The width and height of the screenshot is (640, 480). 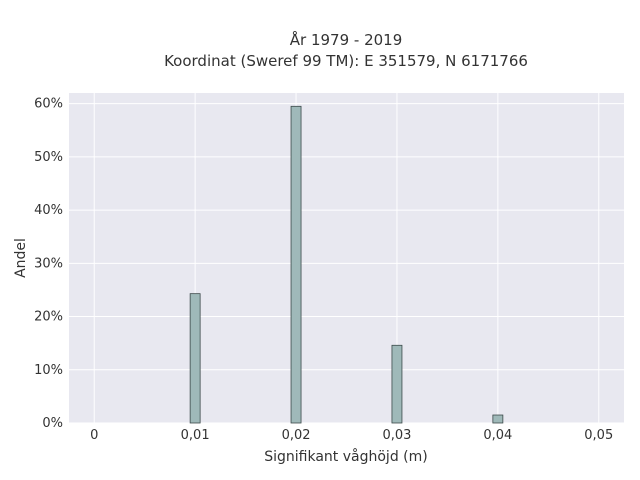 I want to click on x-axis-ticks: 0 0,01 0,02 0,03 0,04 0,05, so click(x=351, y=435).